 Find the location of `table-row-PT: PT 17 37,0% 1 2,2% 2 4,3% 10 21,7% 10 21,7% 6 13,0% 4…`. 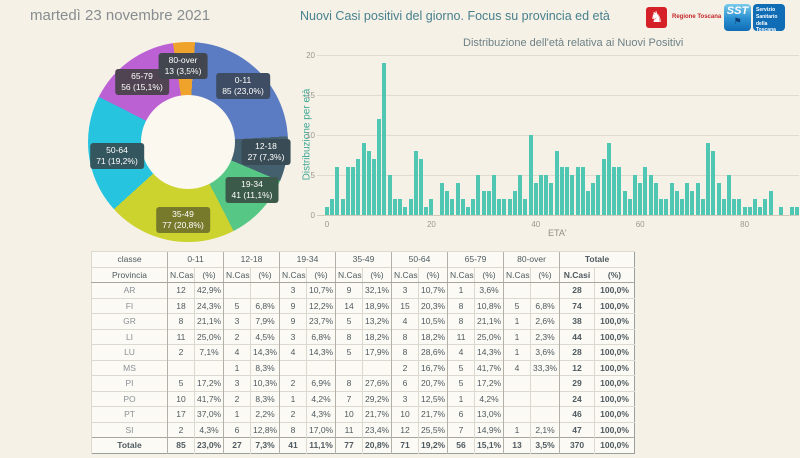

table-row-PT: PT 17 37,0% 1 2,2% 2 4,3% 10 21,7% 10 21,7% 6 13,0% 4… is located at coordinates (363, 414).